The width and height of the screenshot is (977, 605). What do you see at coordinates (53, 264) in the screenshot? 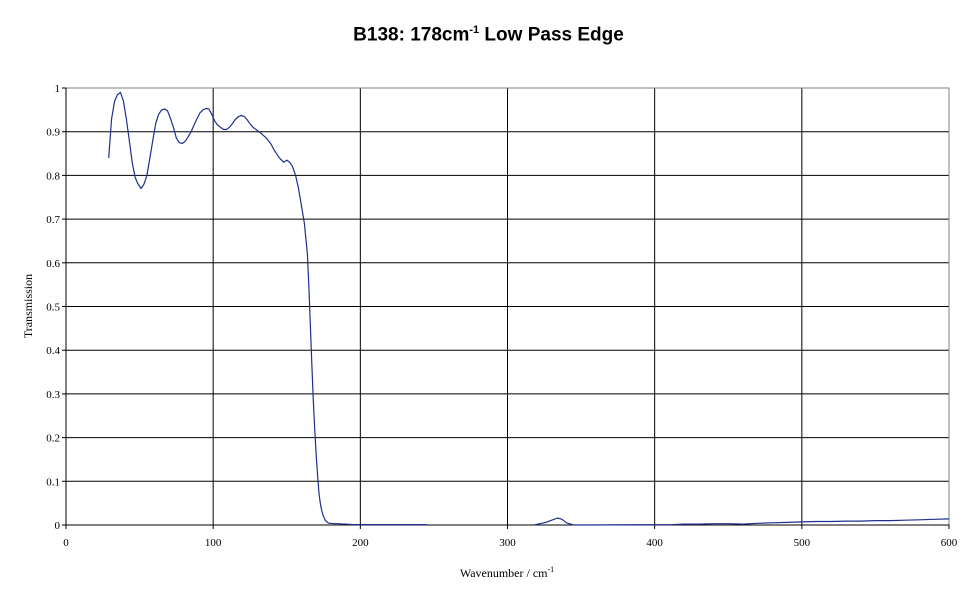
I see `y-tick-label: 0.6` at bounding box center [53, 264].